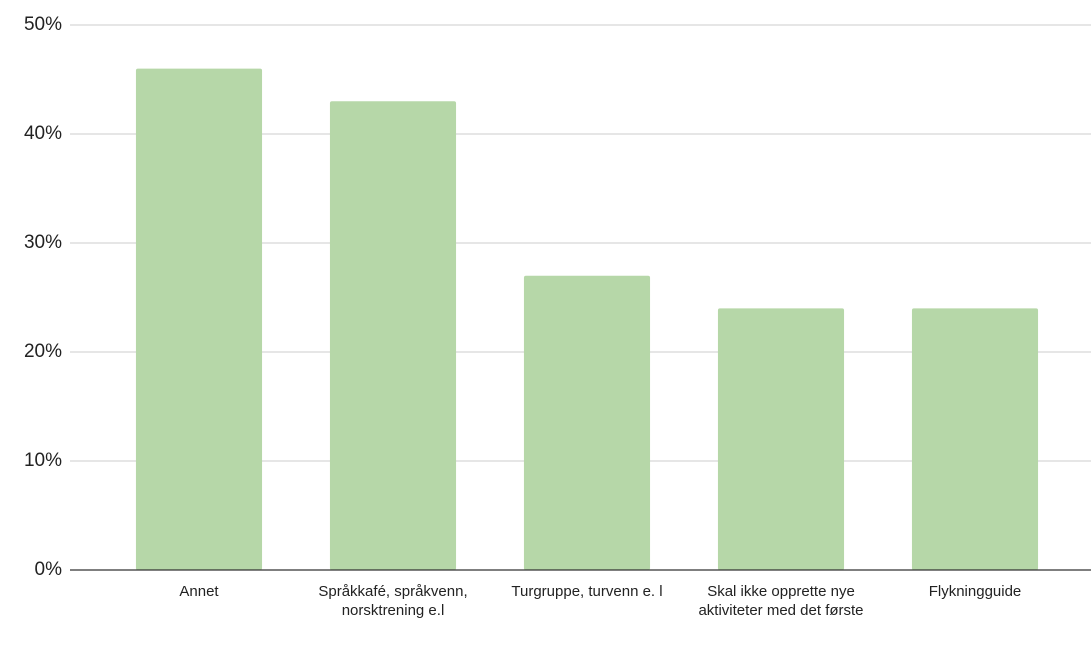 This screenshot has width=1091, height=651. What do you see at coordinates (49, 569) in the screenshot?
I see `y-tick-label: 0%` at bounding box center [49, 569].